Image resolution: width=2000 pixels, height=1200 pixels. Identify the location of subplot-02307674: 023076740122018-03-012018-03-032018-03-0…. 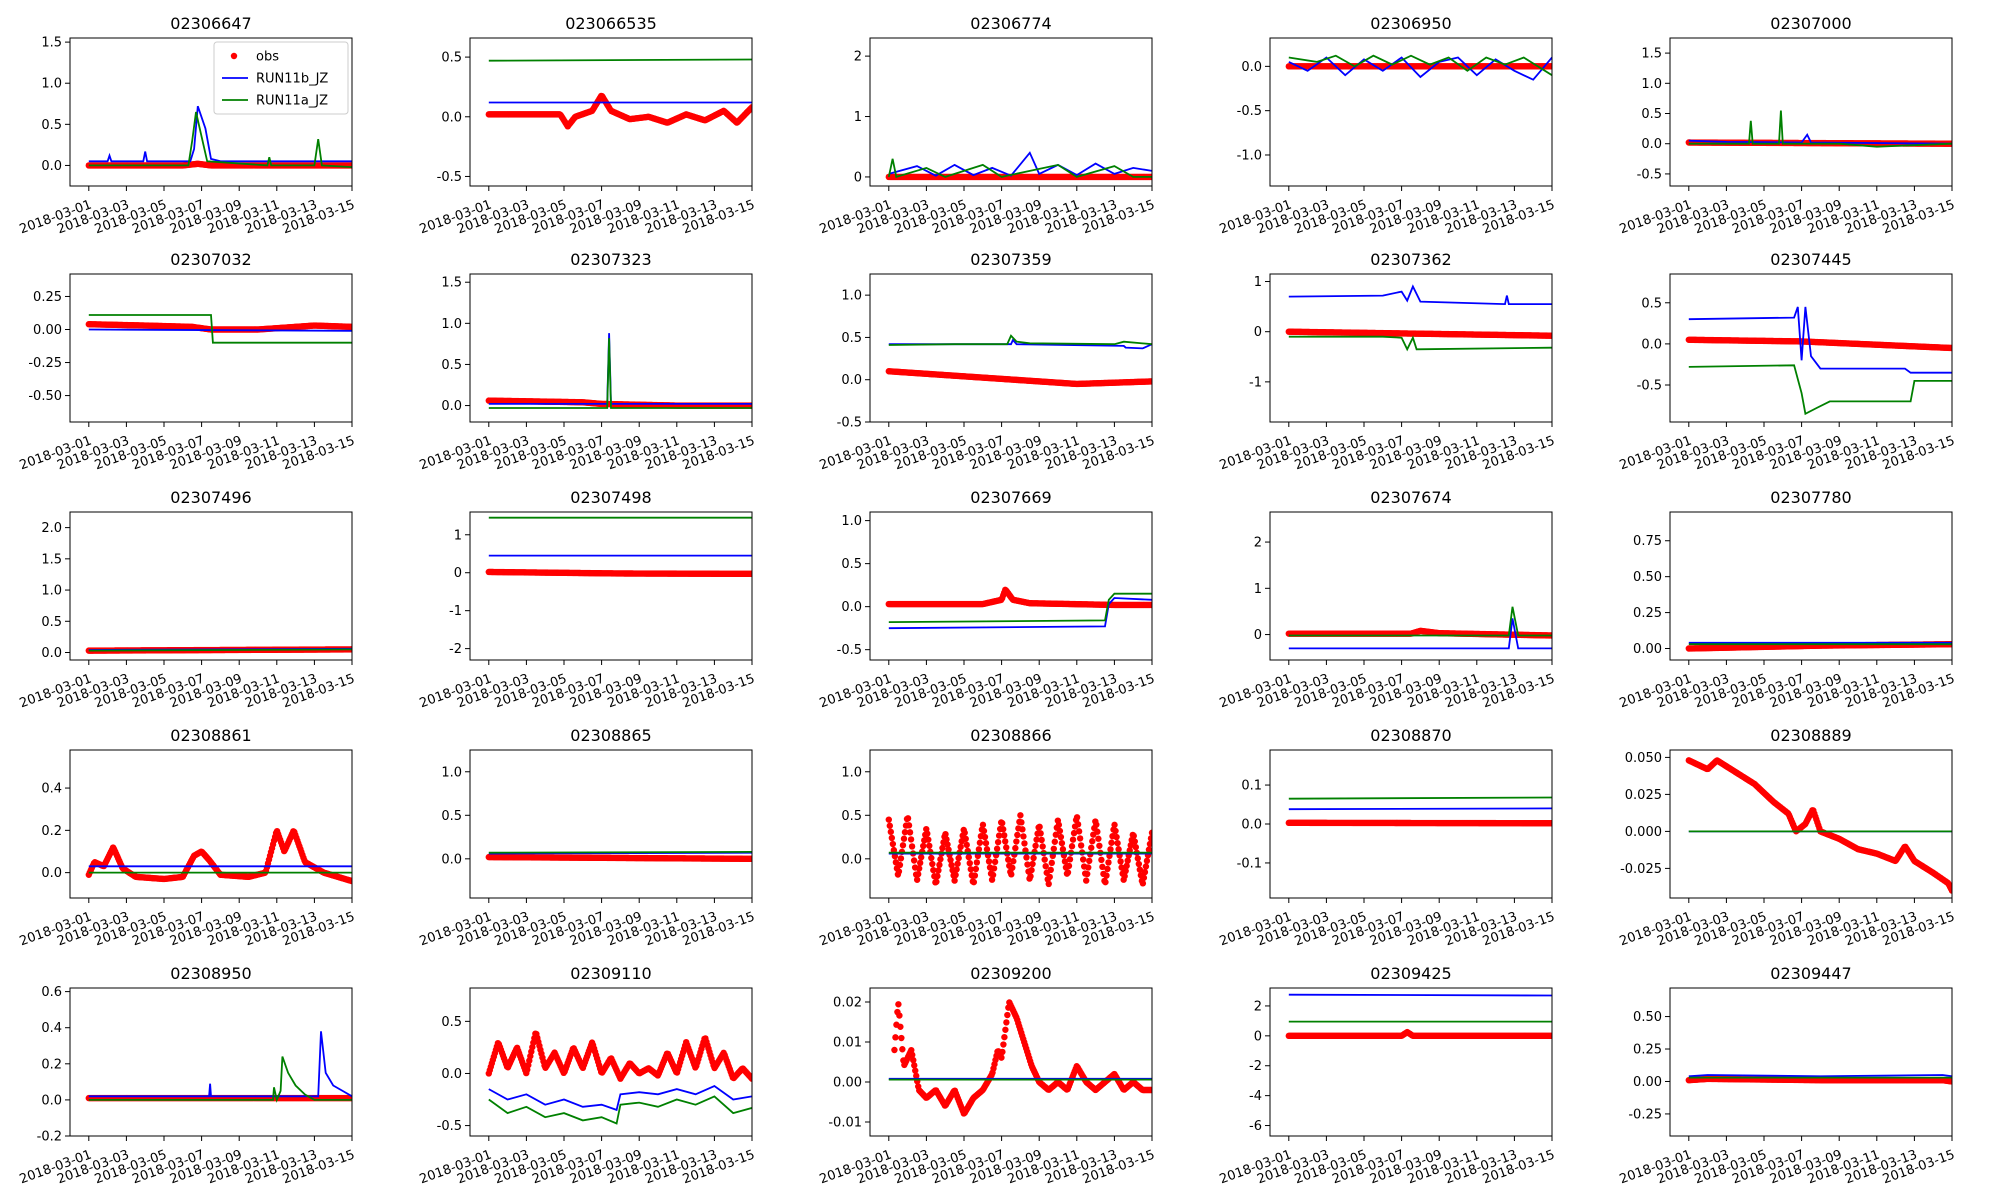
(1387, 599).